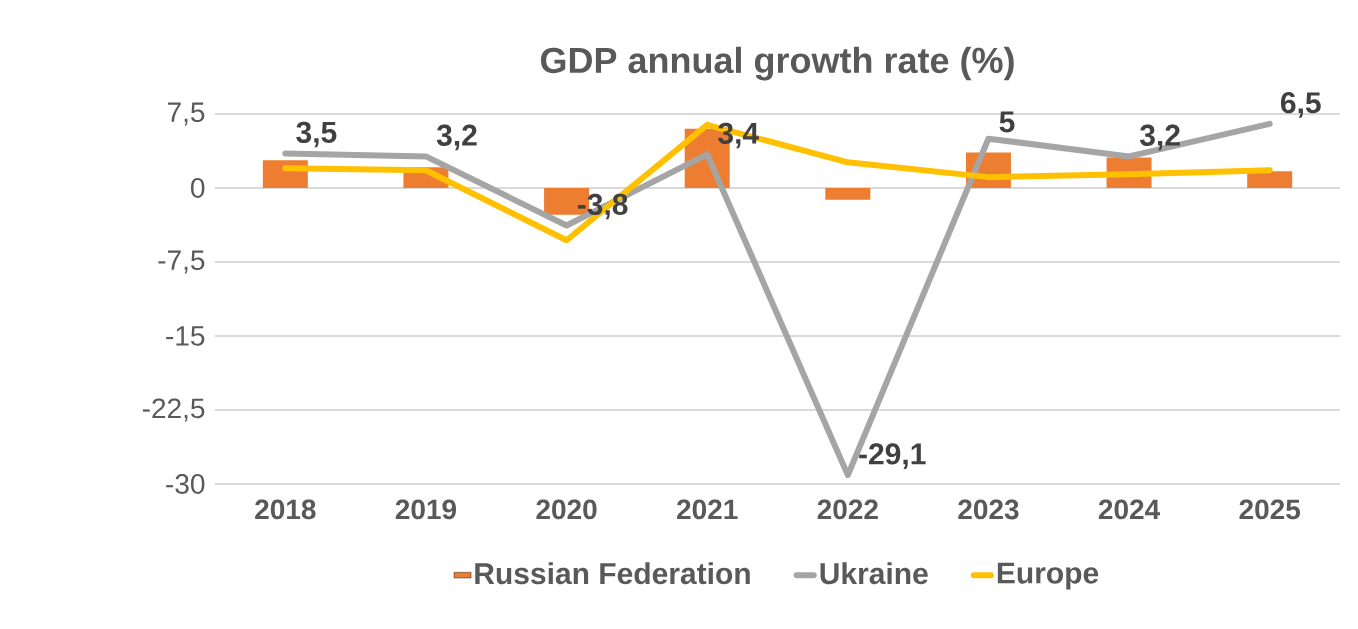 The image size is (1358, 629). I want to click on y-tick-label: -7,5, so click(181, 262).